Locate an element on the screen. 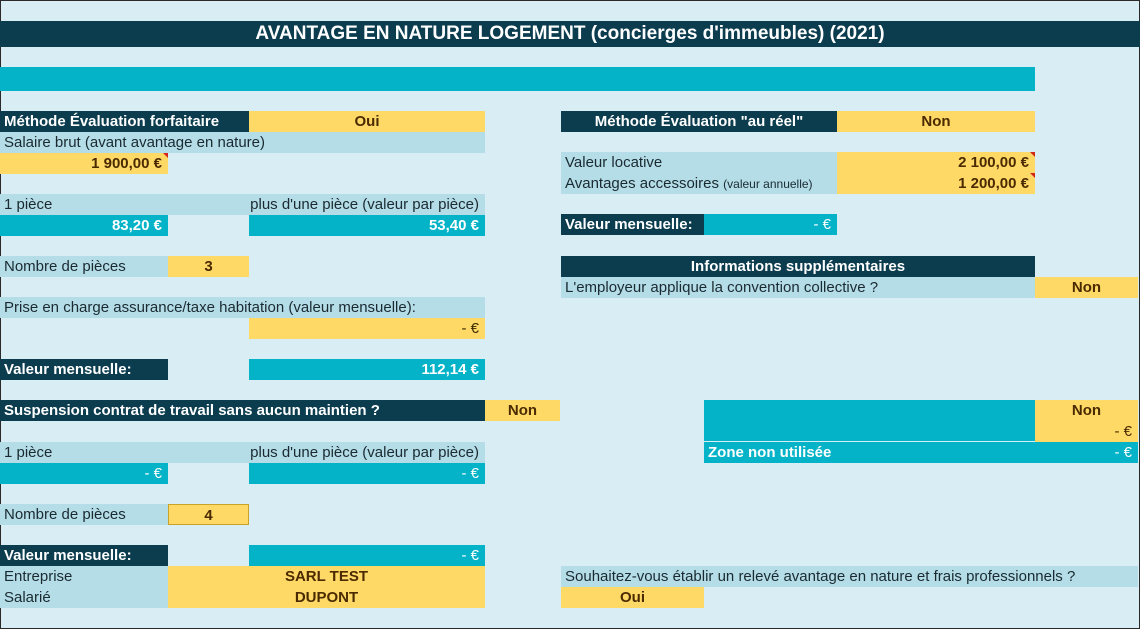 The image size is (1140, 629). avantages-sub: (valeur annuelle) is located at coordinates (768, 184).